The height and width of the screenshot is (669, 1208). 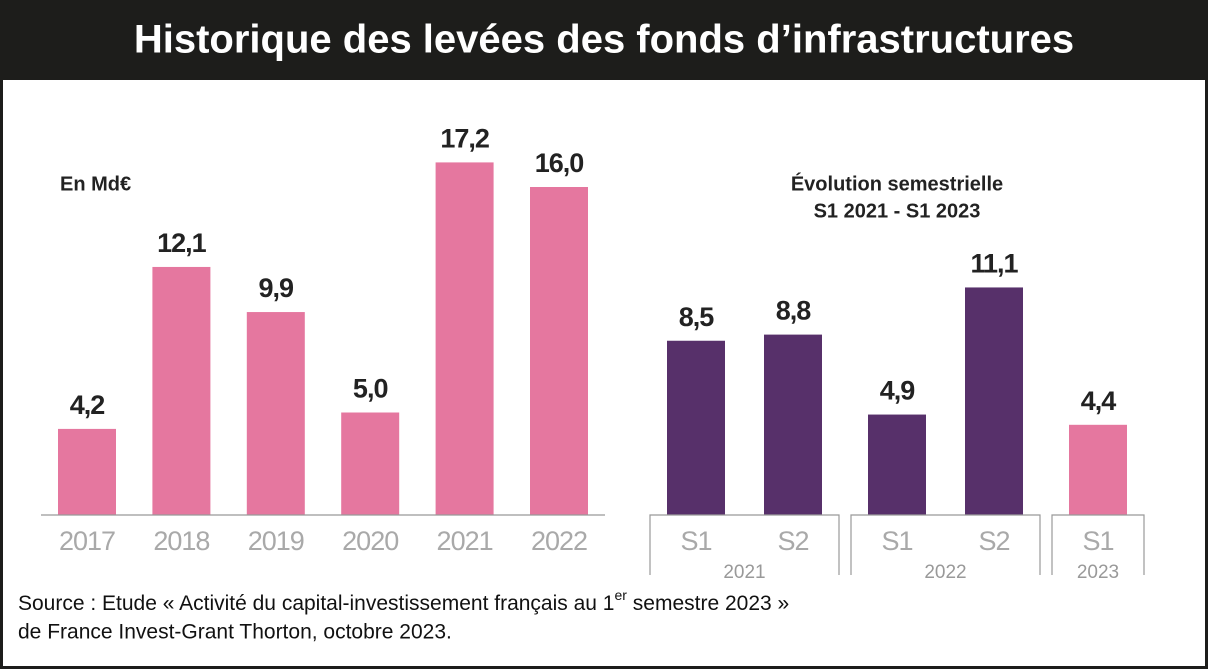 I want to click on group-label: 2022, so click(x=945, y=572).